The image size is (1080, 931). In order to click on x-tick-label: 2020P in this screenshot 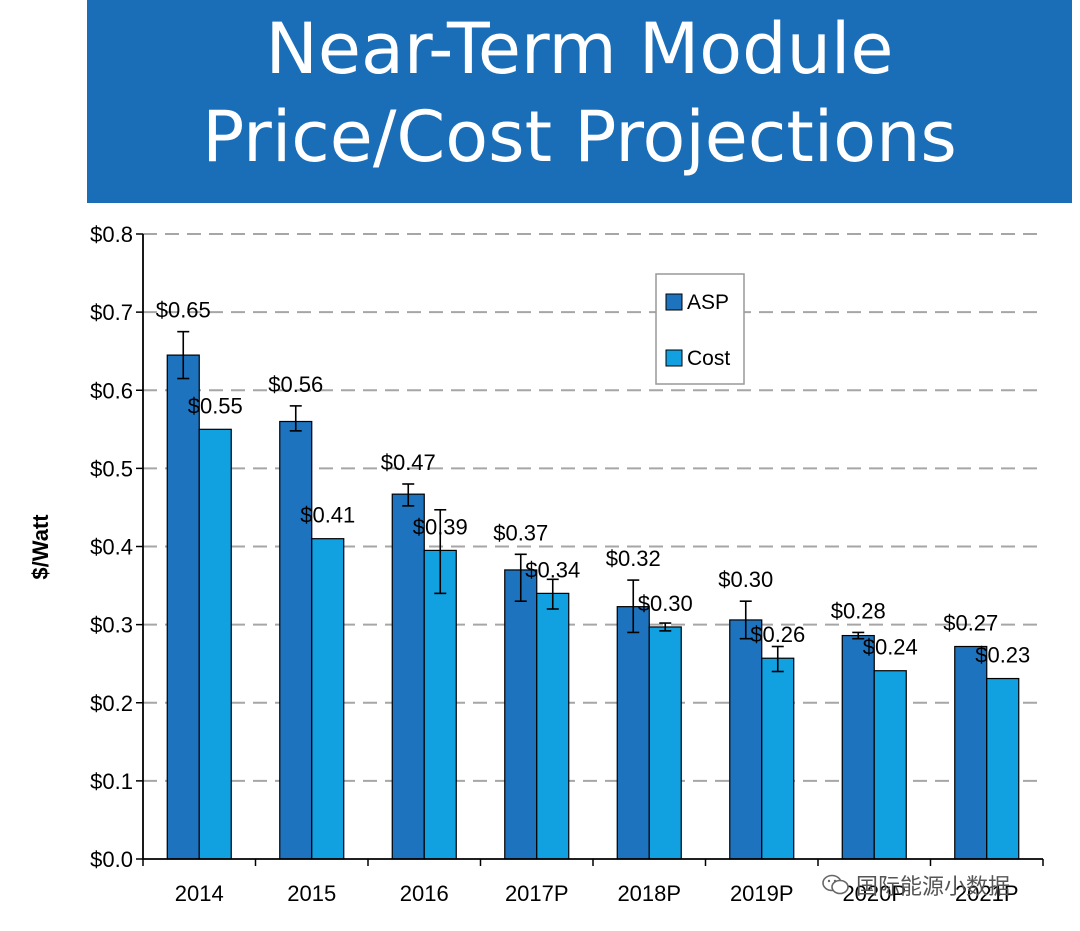, I will do `click(874, 893)`.